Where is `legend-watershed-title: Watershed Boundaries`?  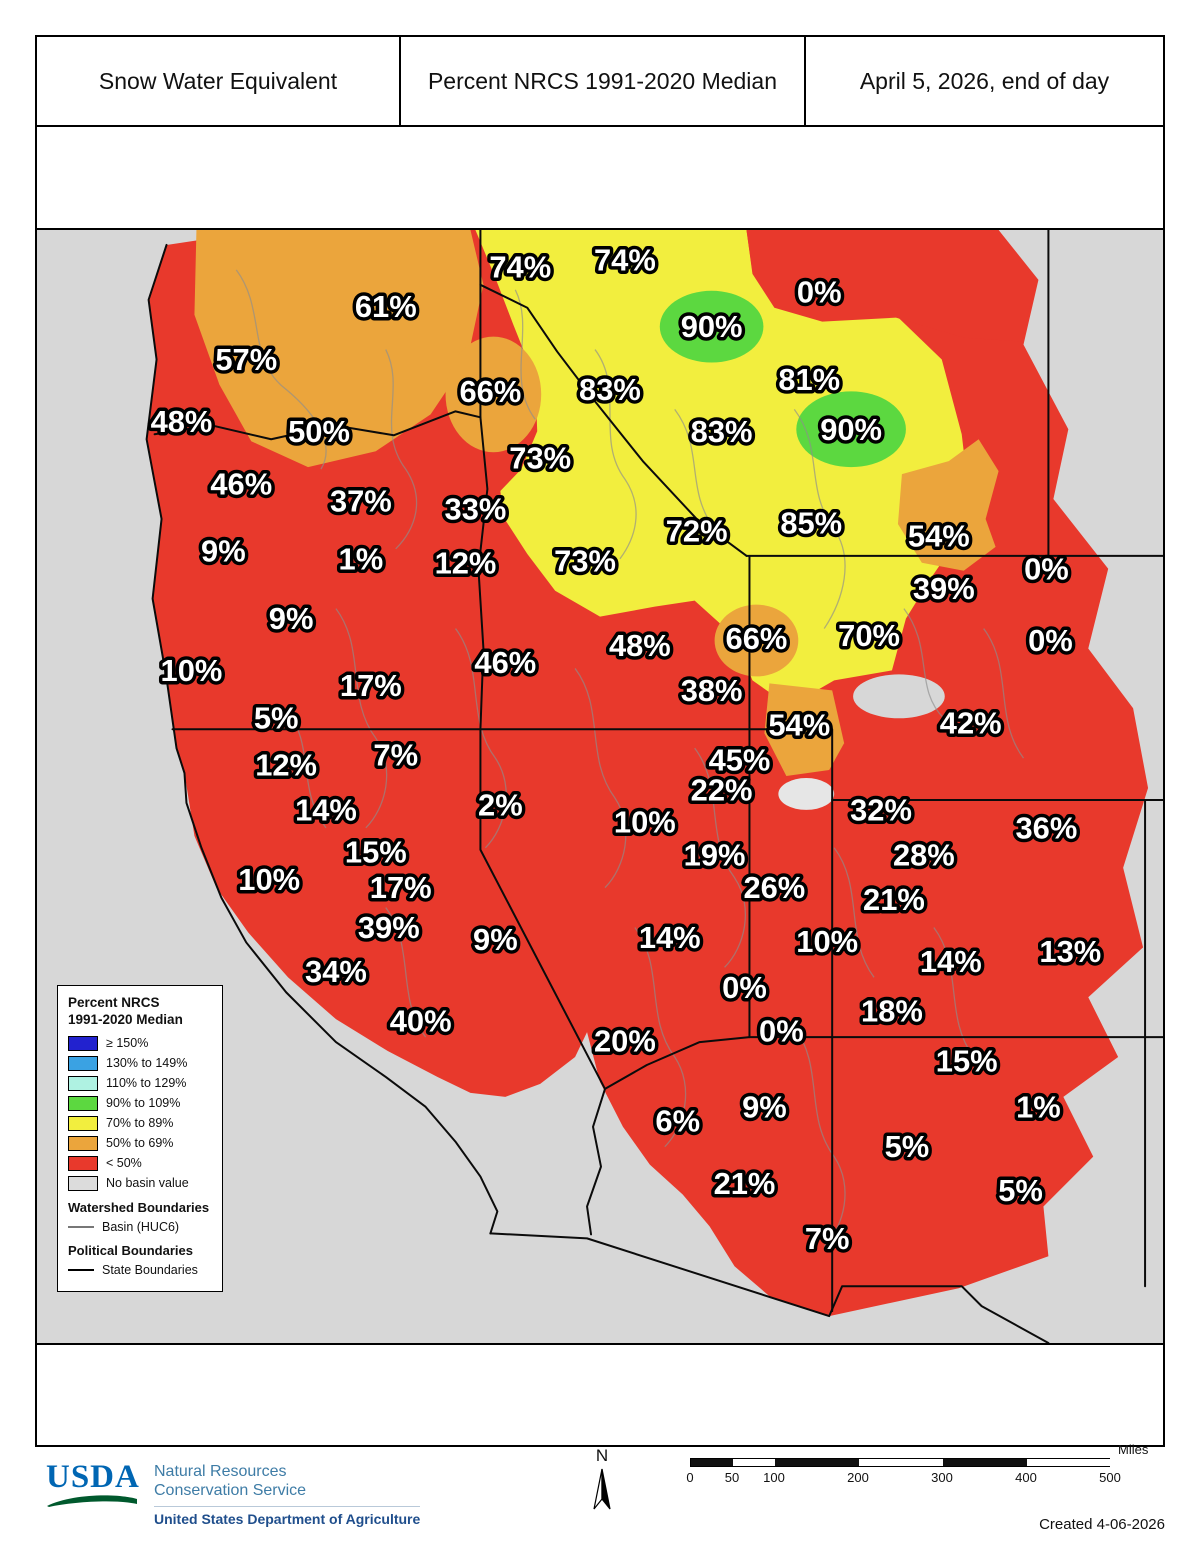 legend-watershed-title: Watershed Boundaries is located at coordinates (139, 1207).